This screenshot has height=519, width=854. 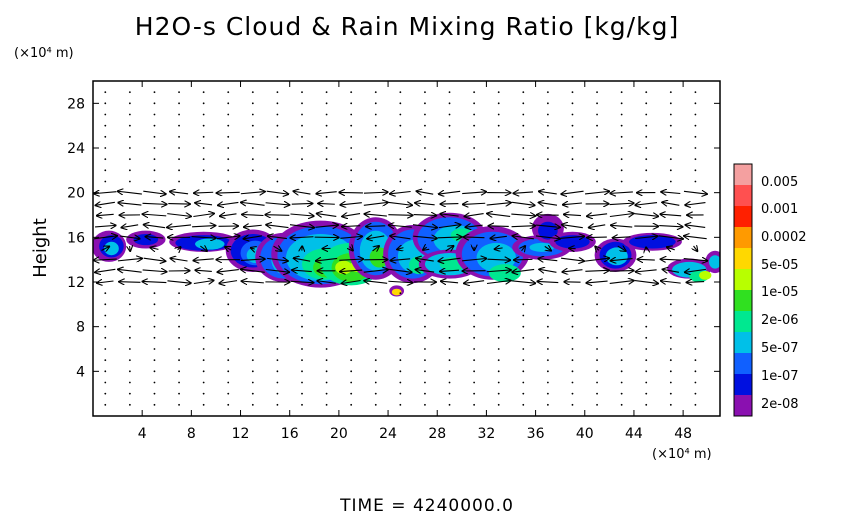 I want to click on colorbar-label: 0.005, so click(x=779, y=182).